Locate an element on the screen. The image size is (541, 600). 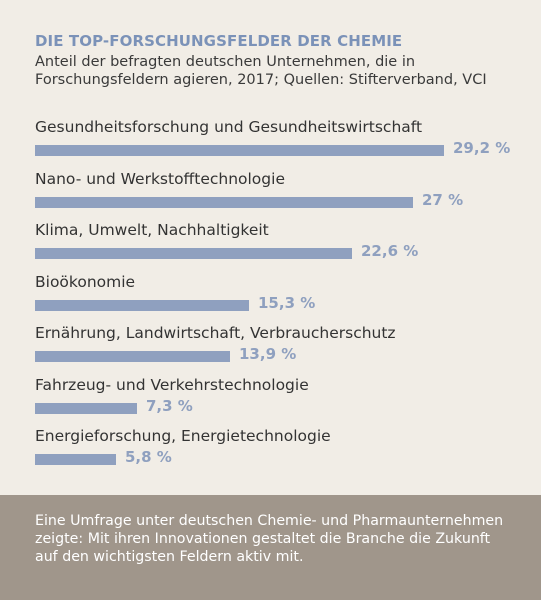
value-label: 7,3 % is located at coordinates (169, 405).